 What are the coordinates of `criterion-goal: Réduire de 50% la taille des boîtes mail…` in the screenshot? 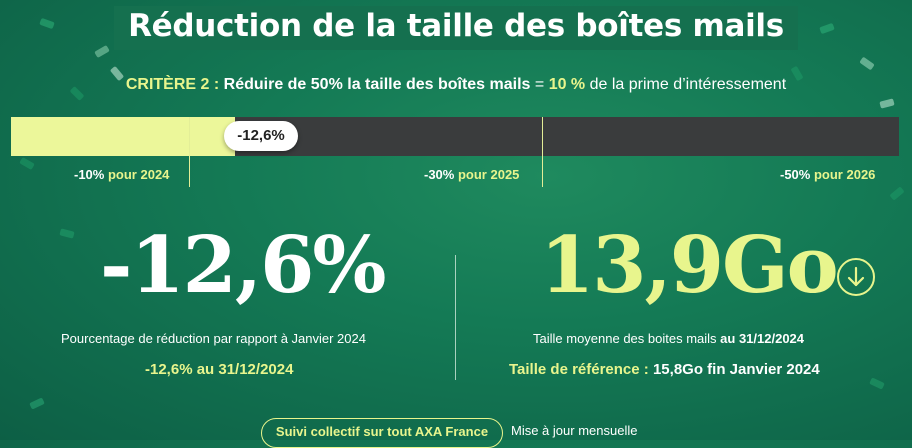 It's located at (377, 84).